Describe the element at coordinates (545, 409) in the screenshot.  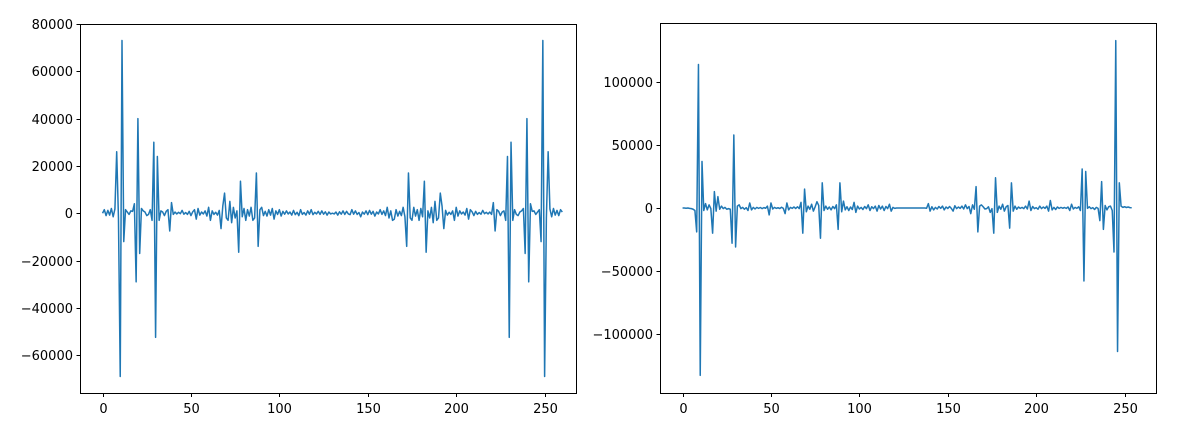
I see `left-x-tick-label: 250` at that location.